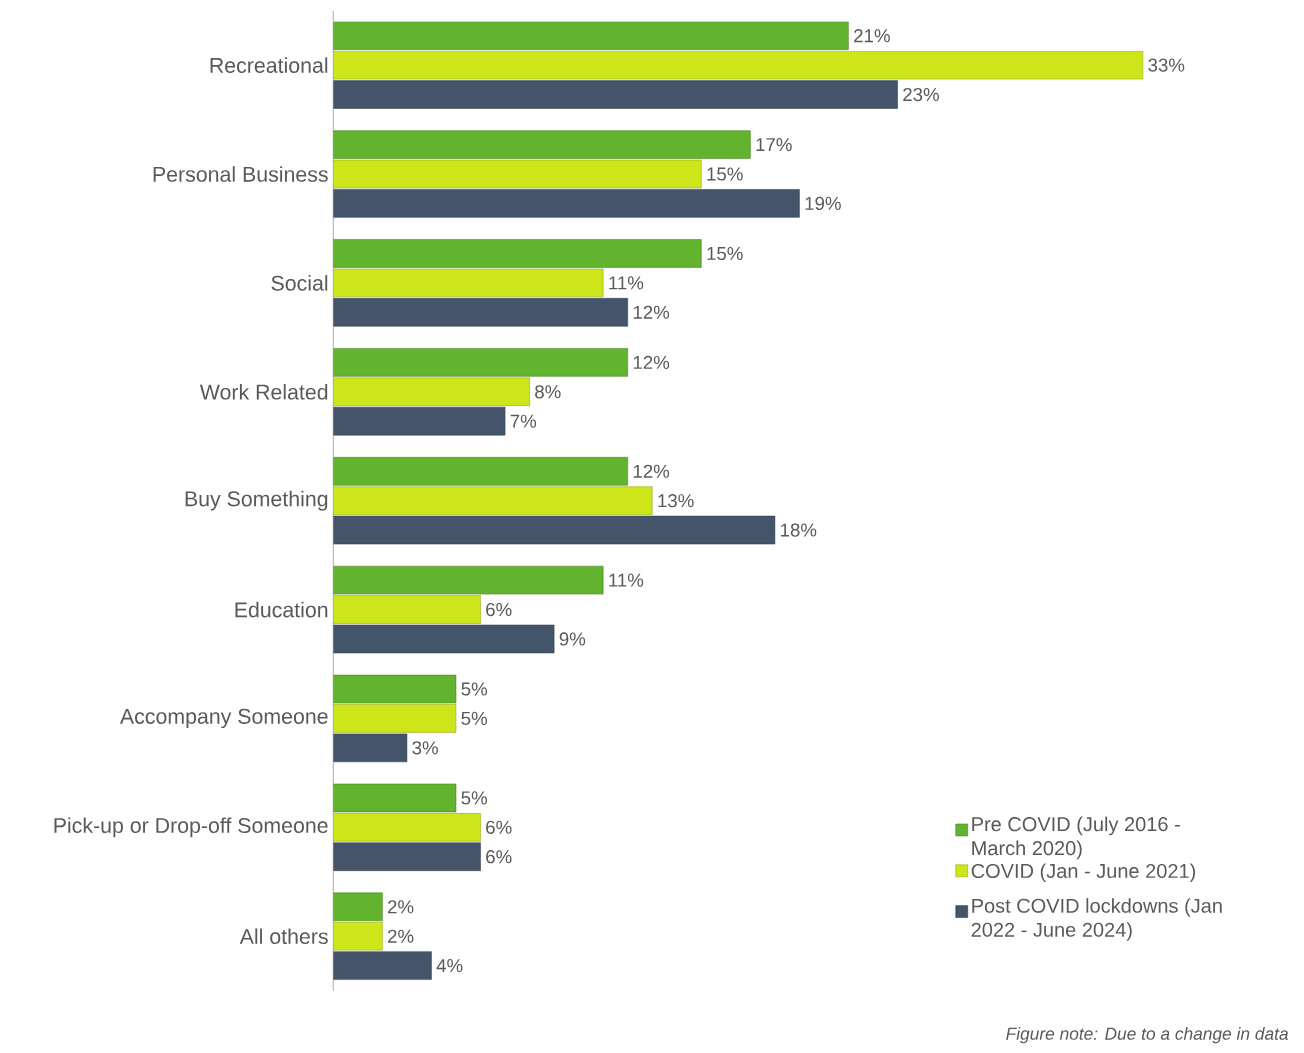 The width and height of the screenshot is (1304, 1053). I want to click on y-tick-label: Social, so click(299, 282).